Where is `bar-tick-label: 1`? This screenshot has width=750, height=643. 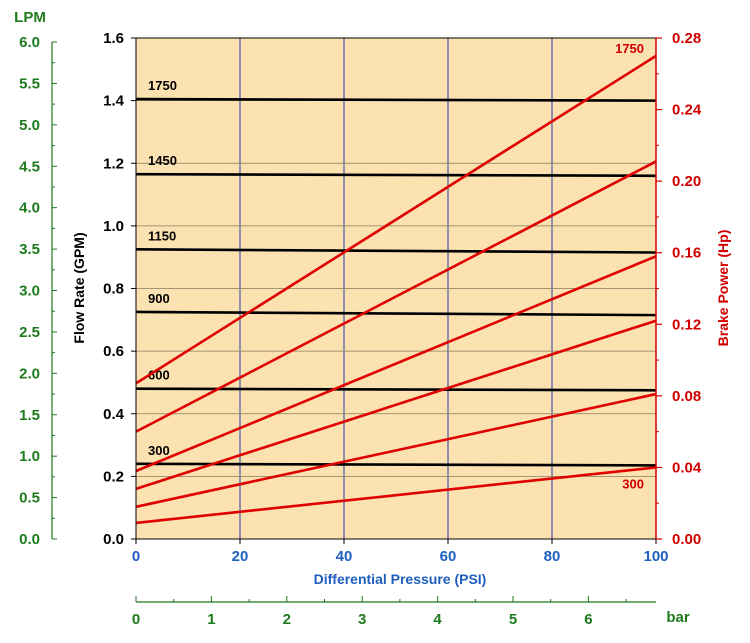
bar-tick-label: 1 is located at coordinates (211, 619).